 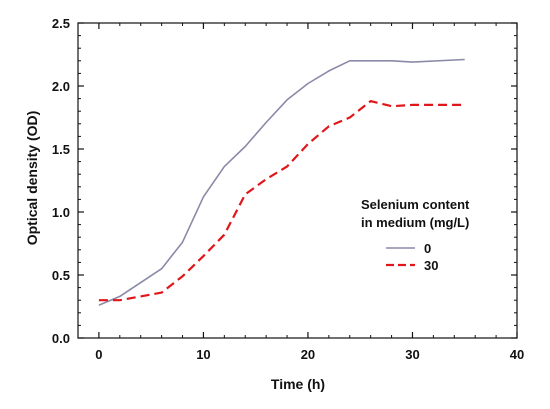 What do you see at coordinates (415, 235) in the screenshot?
I see `legend: Selenium content in medium (mg/L) 0 30` at bounding box center [415, 235].